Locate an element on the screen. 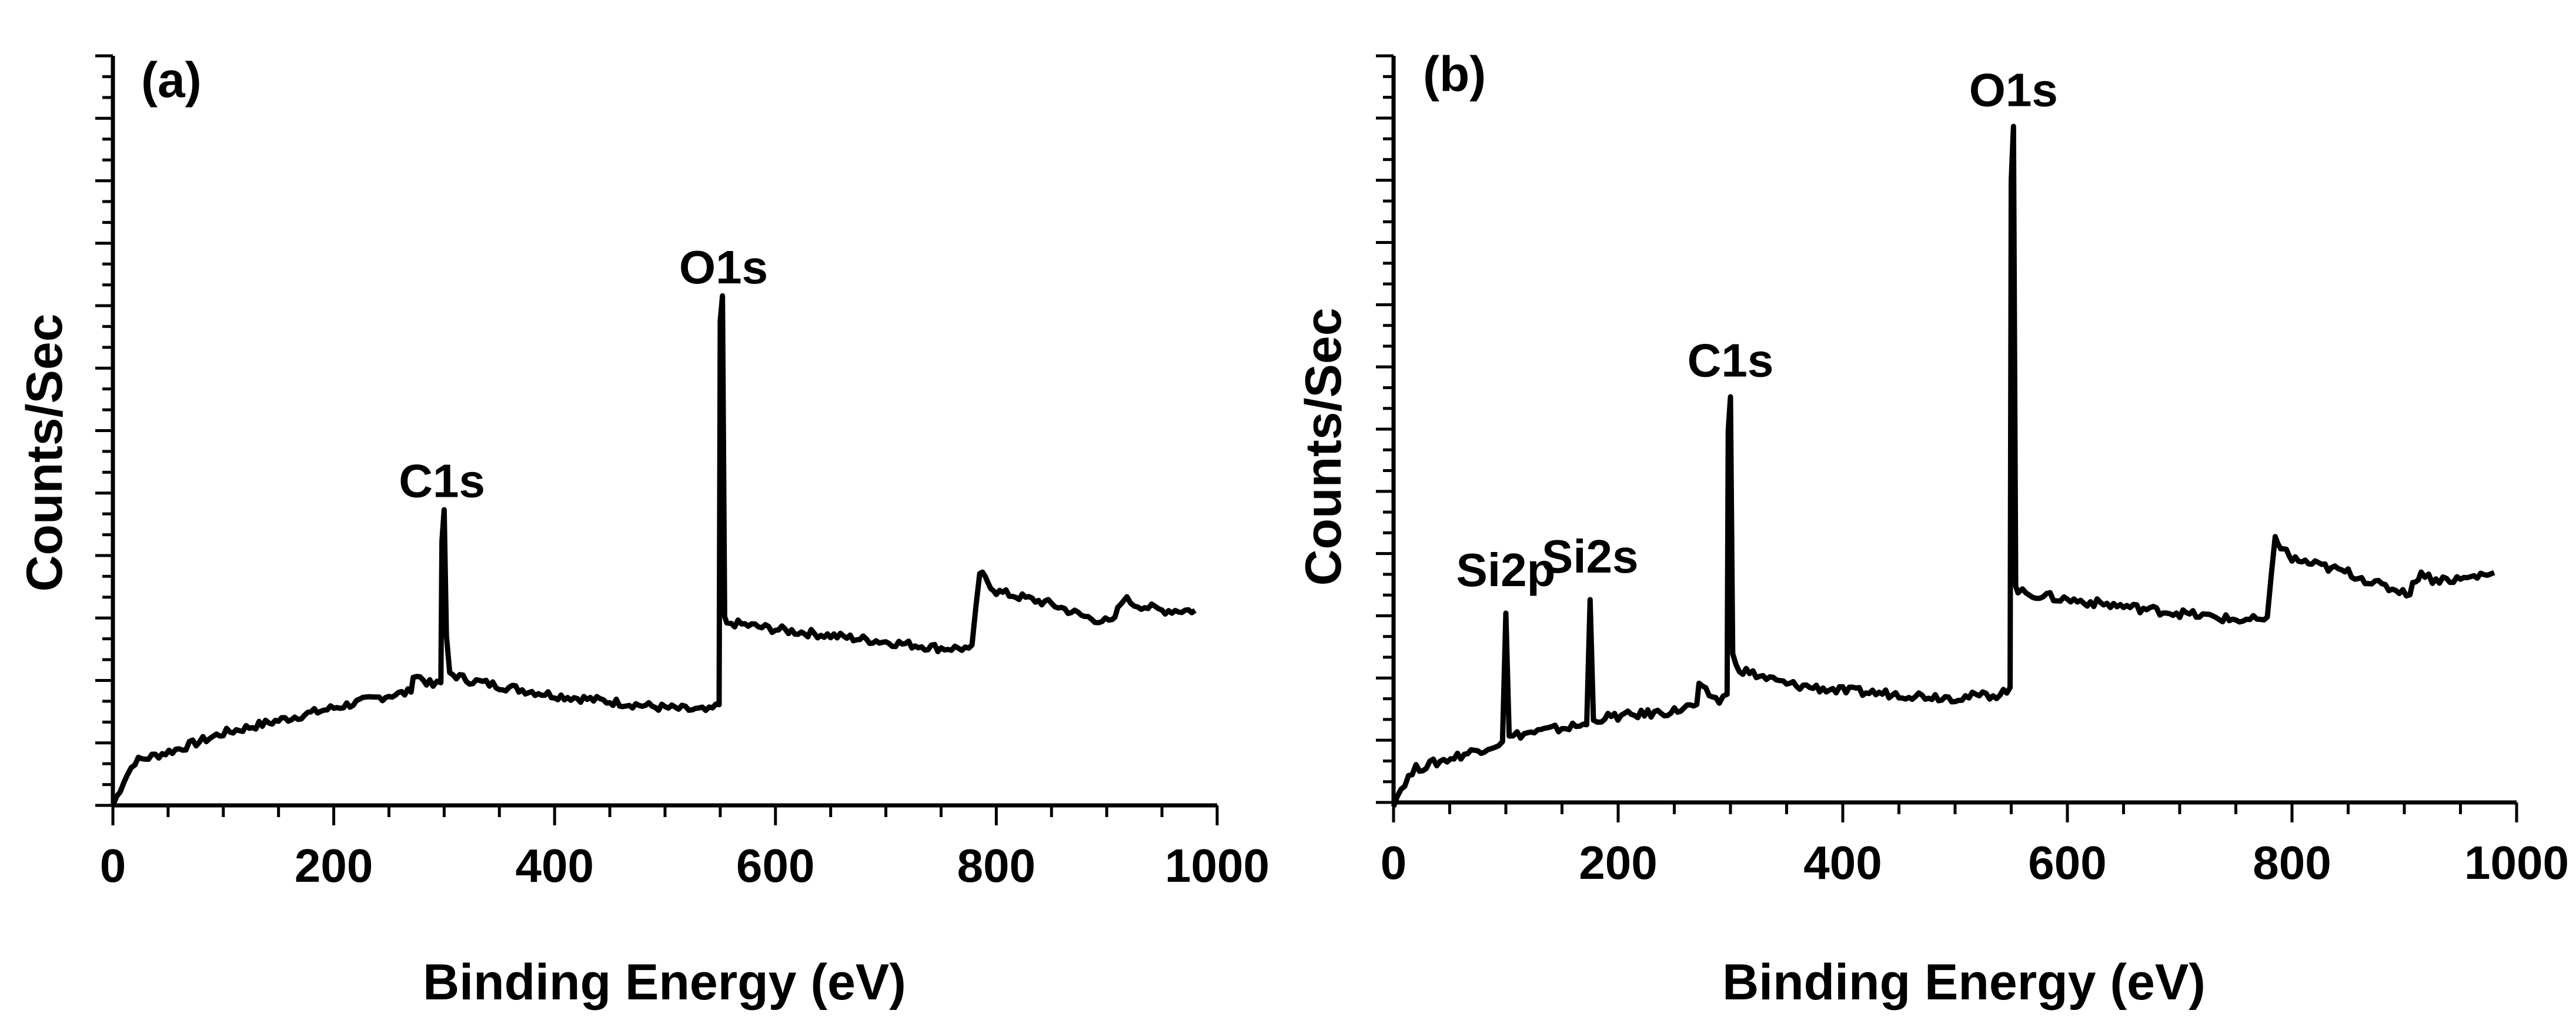  y-axis-label-b: Counts/Sec is located at coordinates (1323, 446).